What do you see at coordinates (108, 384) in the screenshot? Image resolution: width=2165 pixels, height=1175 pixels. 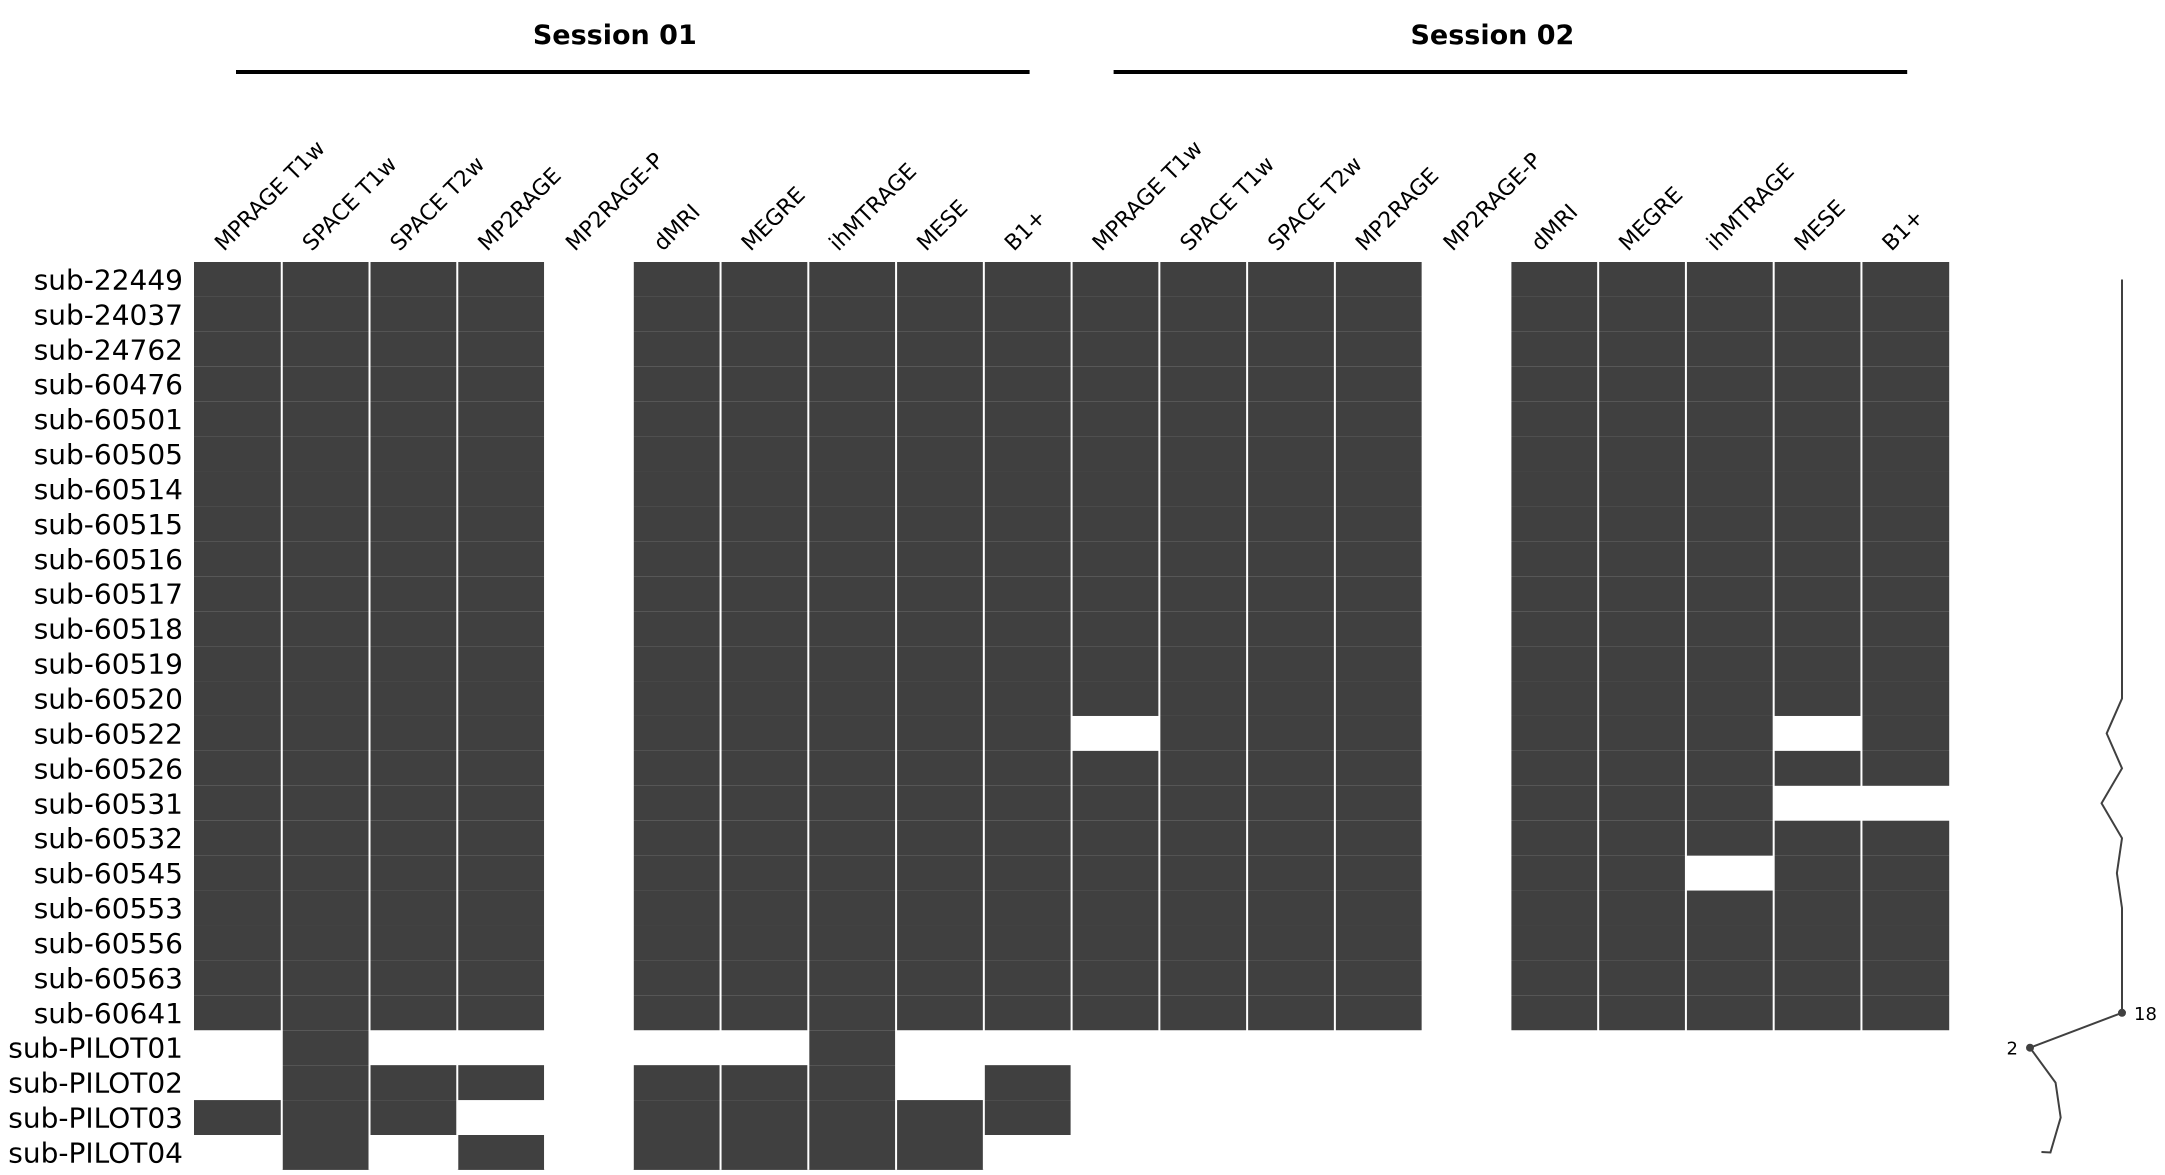 I see `row-label: sub-60476` at bounding box center [108, 384].